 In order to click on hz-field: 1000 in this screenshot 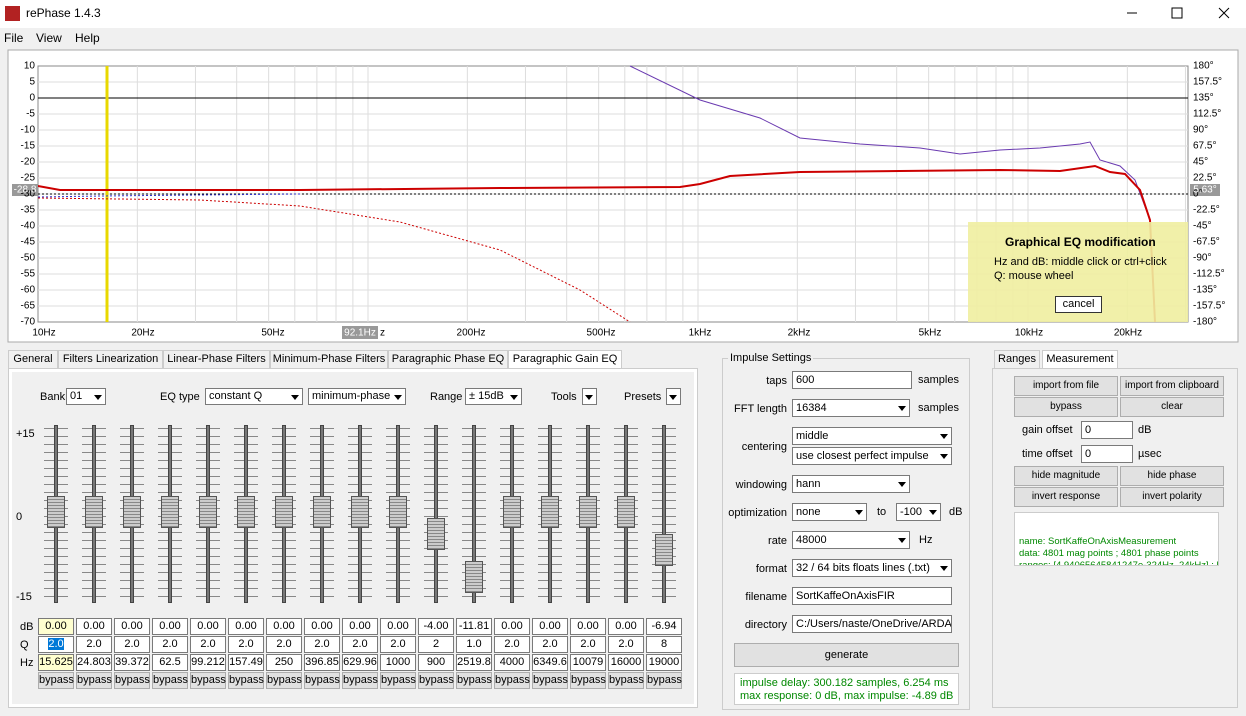, I will do `click(398, 662)`.